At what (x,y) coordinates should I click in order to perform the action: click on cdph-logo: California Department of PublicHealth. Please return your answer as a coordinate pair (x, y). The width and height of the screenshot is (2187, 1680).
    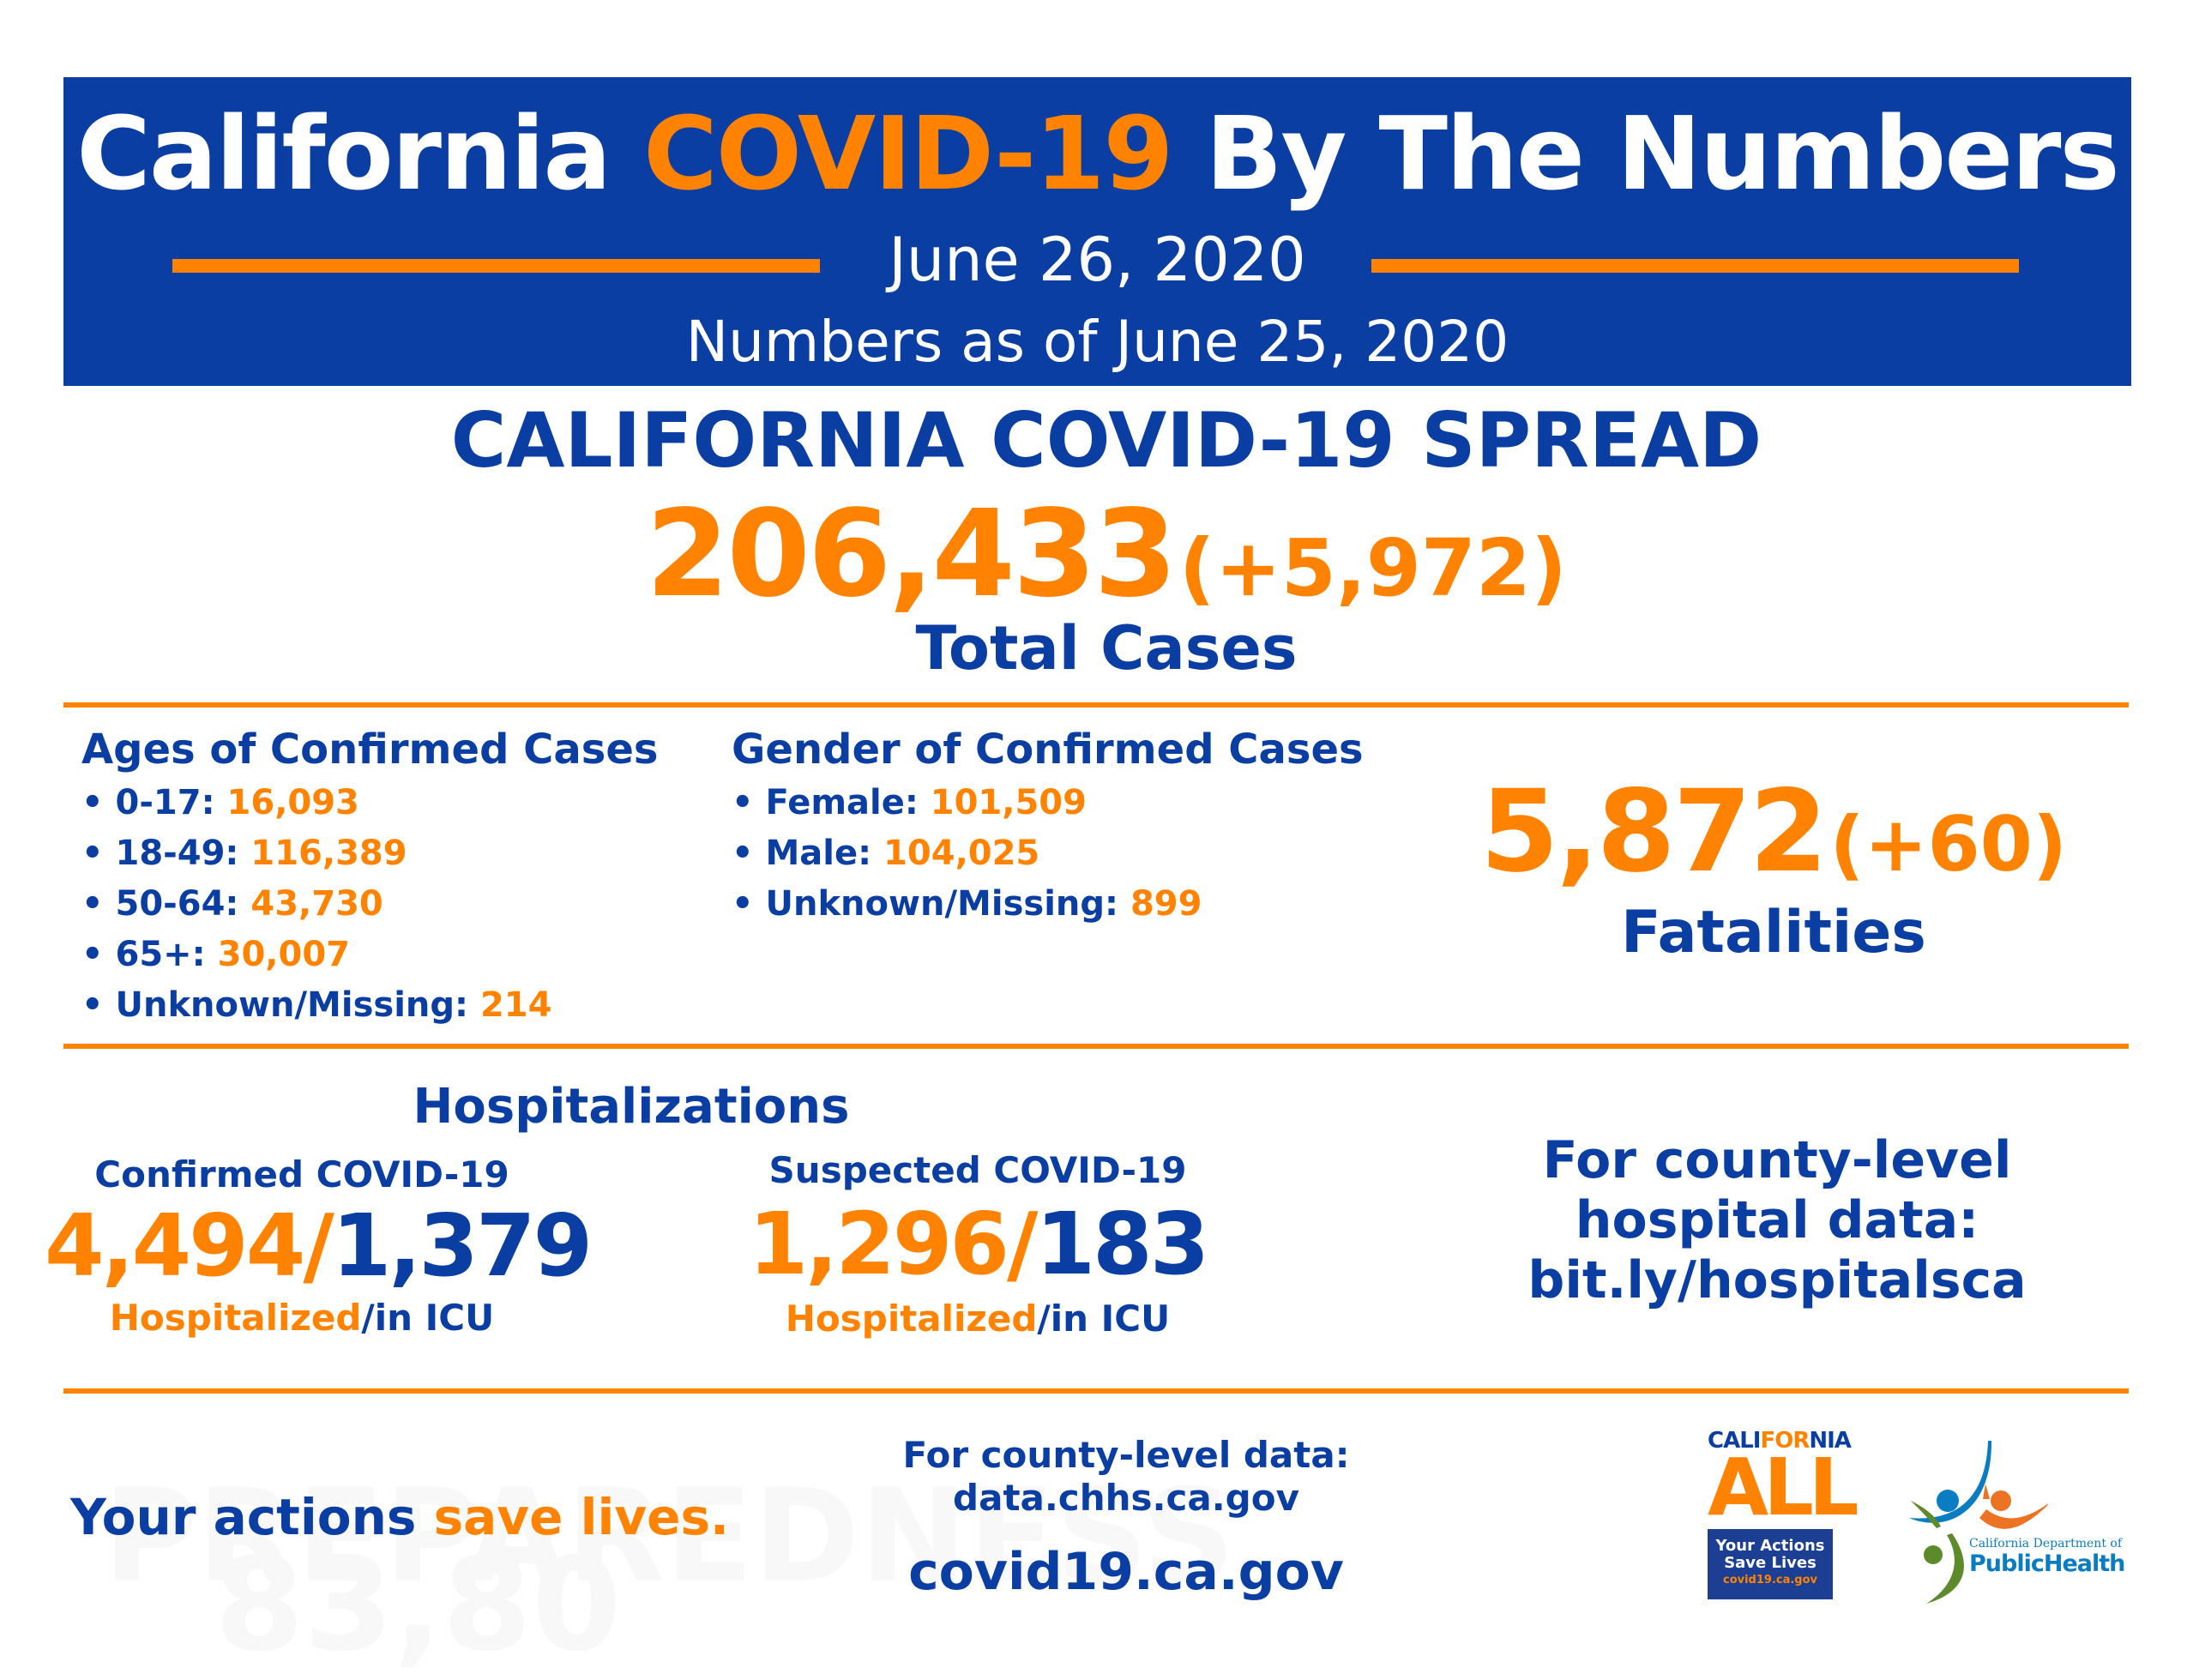
    Looking at the image, I should click on (2018, 1518).